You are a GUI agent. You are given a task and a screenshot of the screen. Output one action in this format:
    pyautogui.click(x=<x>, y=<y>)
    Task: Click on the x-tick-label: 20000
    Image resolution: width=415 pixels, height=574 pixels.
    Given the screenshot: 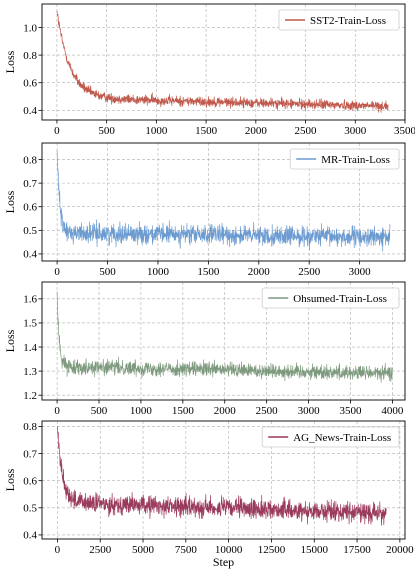 What is the action you would take?
    pyautogui.click(x=400, y=550)
    